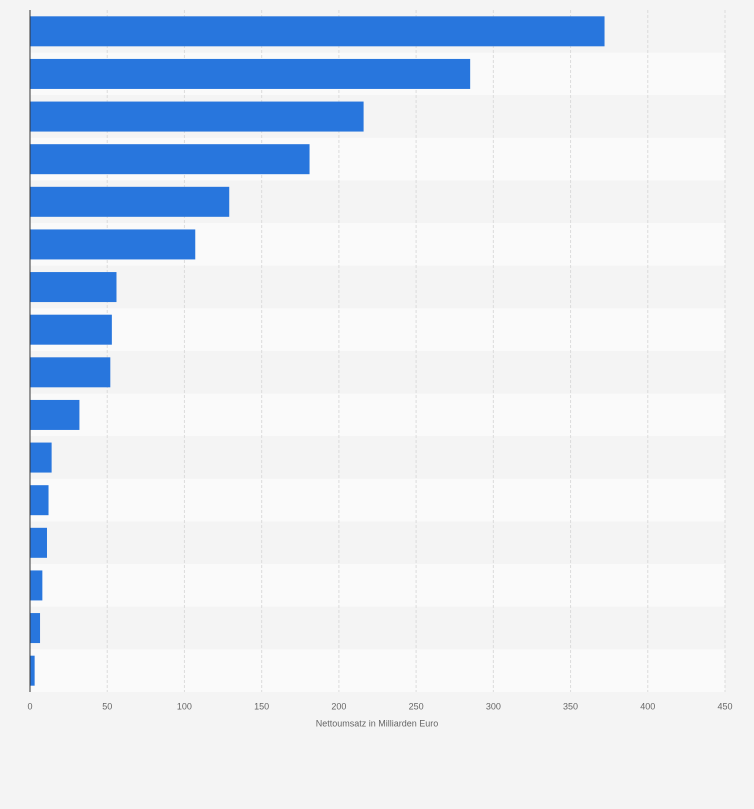 Image resolution: width=754 pixels, height=809 pixels. I want to click on x-tick-label: 350, so click(570, 706).